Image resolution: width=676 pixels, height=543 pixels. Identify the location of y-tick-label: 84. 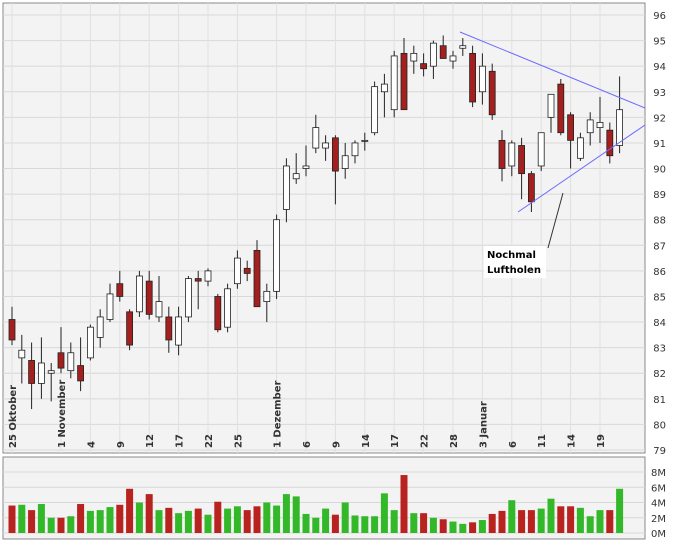
(659, 323).